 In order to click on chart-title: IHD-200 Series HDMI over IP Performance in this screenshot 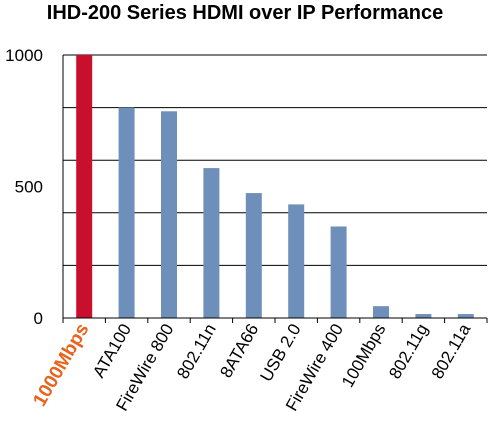, I will do `click(245, 13)`.